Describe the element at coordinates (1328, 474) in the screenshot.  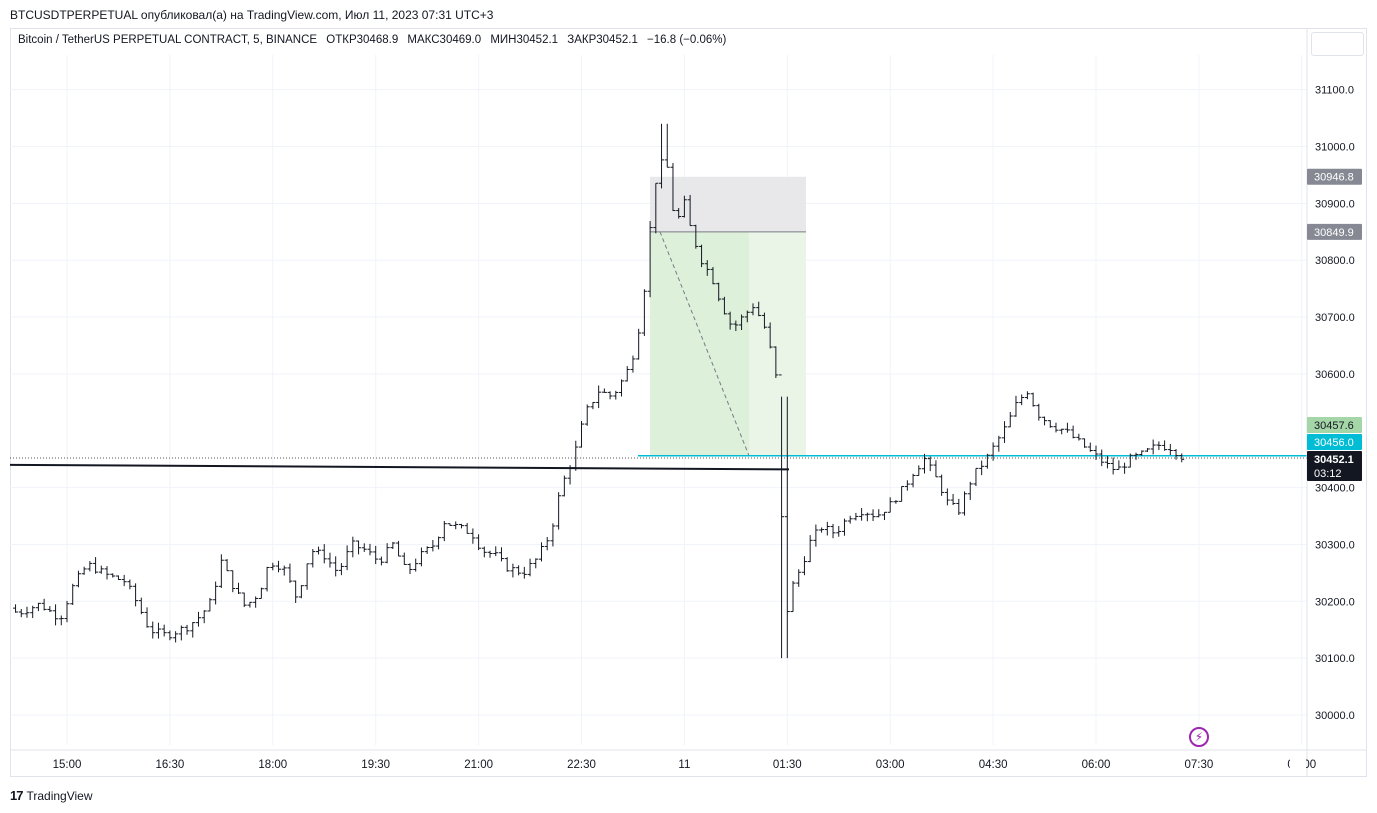
I see `bar-countdown-text: 03:12` at that location.